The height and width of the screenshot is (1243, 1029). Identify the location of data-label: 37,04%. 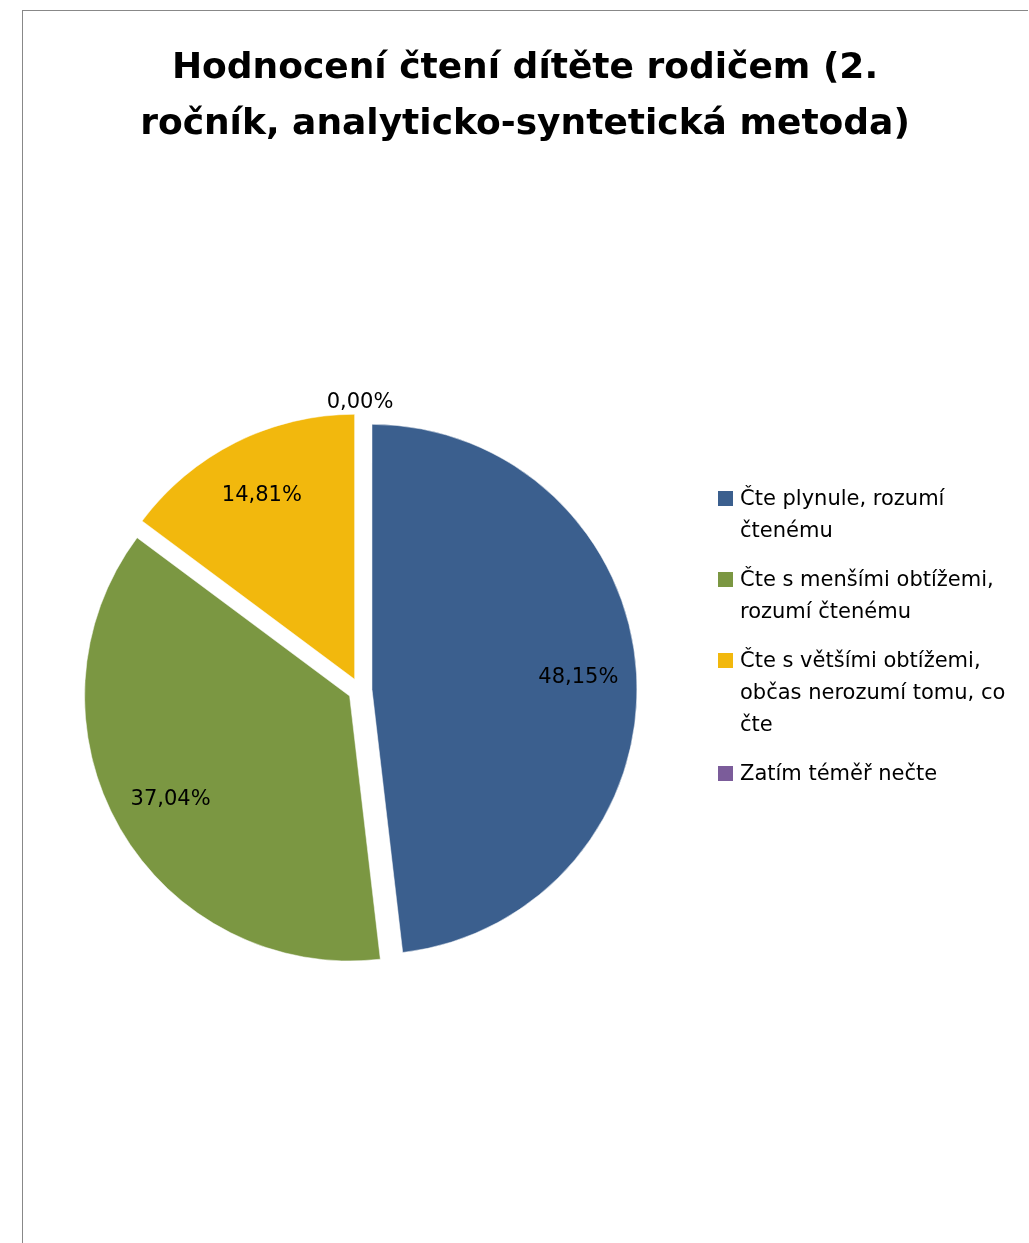
(170, 798).